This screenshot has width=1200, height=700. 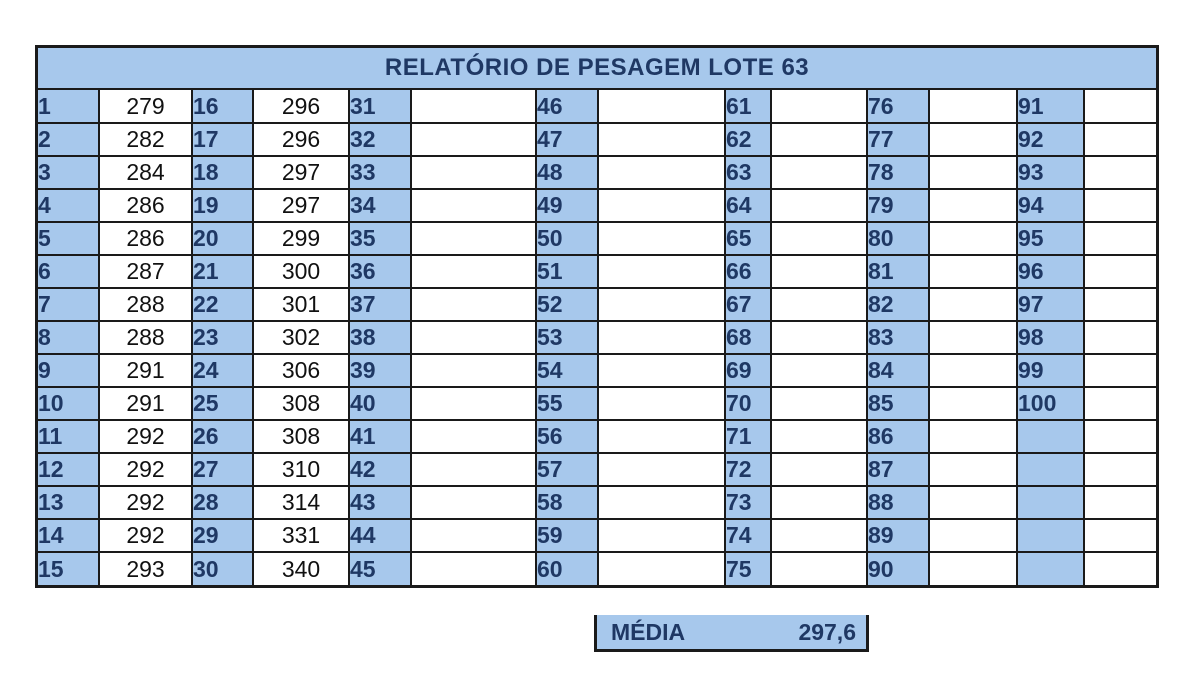 I want to click on animal-number-cell: 55, so click(x=567, y=403).